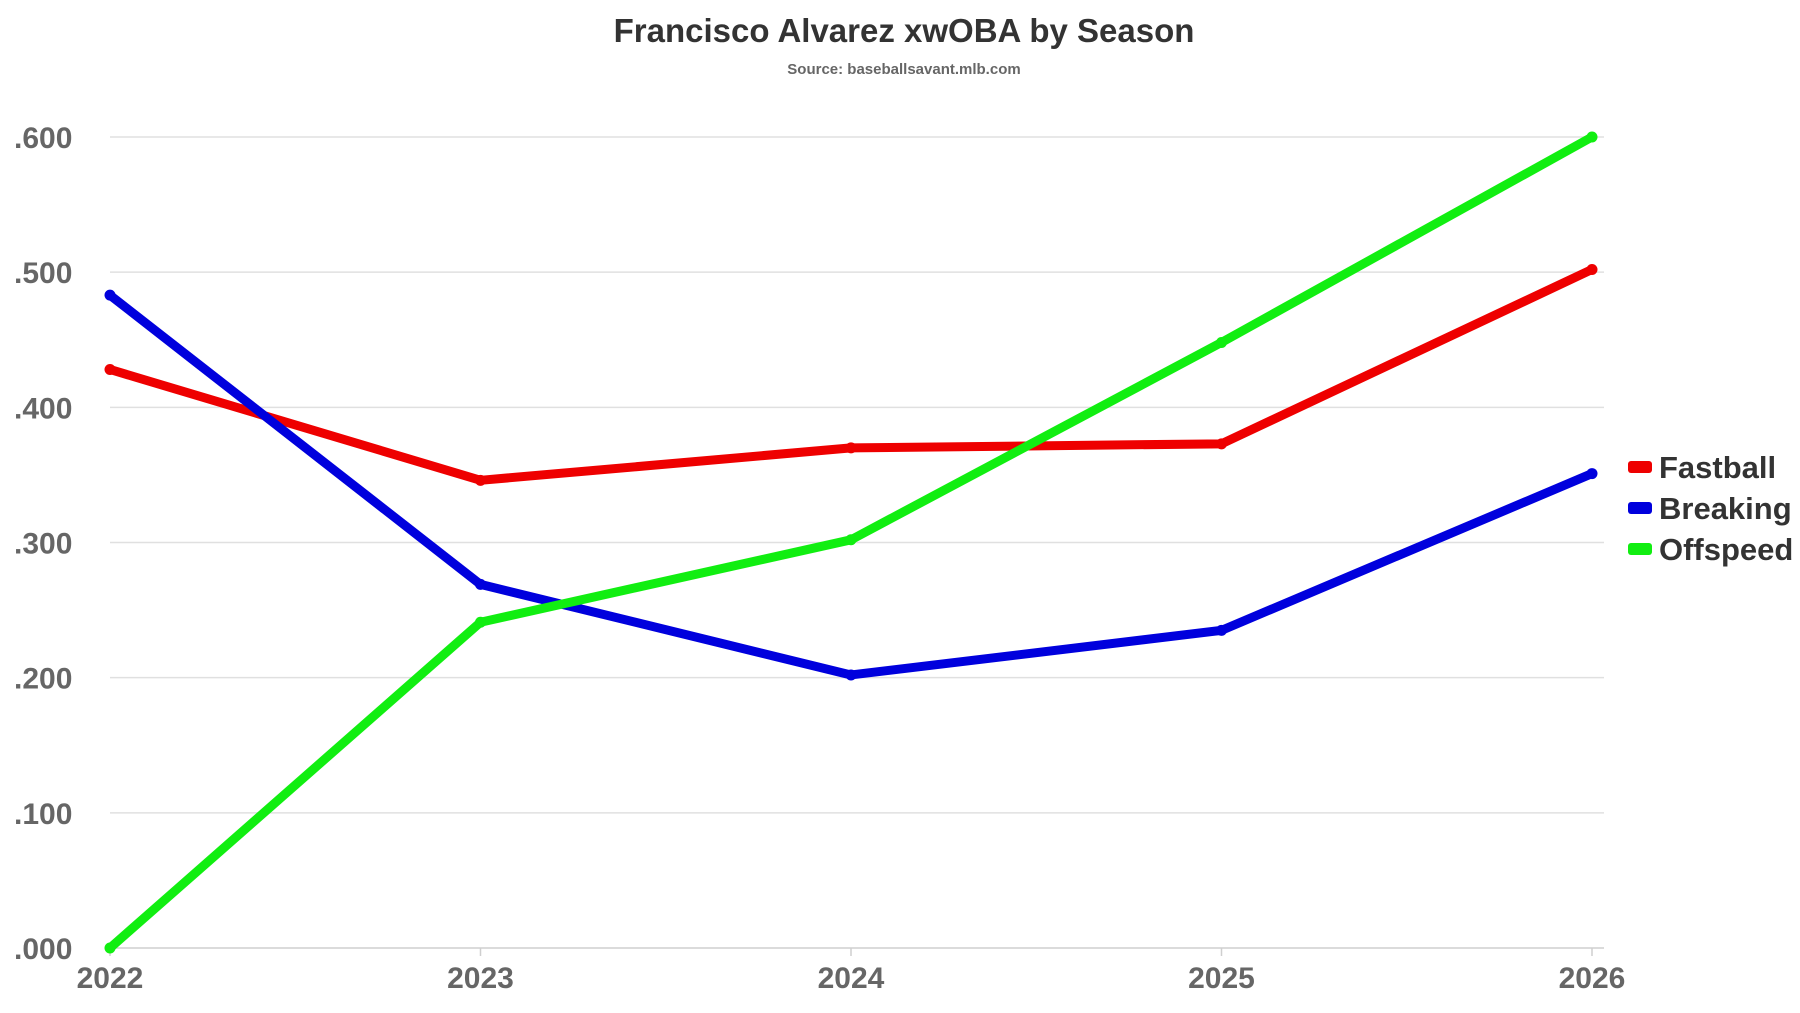  What do you see at coordinates (1592, 978) in the screenshot?
I see `x-tick-label: 2026` at bounding box center [1592, 978].